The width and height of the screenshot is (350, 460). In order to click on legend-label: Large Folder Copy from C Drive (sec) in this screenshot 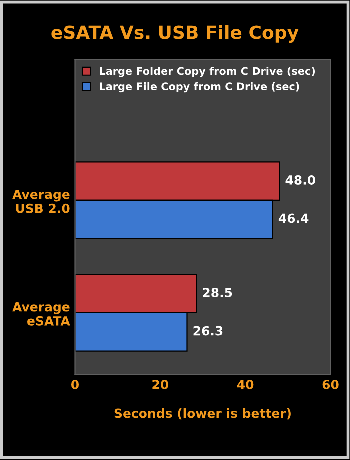, I will do `click(208, 72)`.